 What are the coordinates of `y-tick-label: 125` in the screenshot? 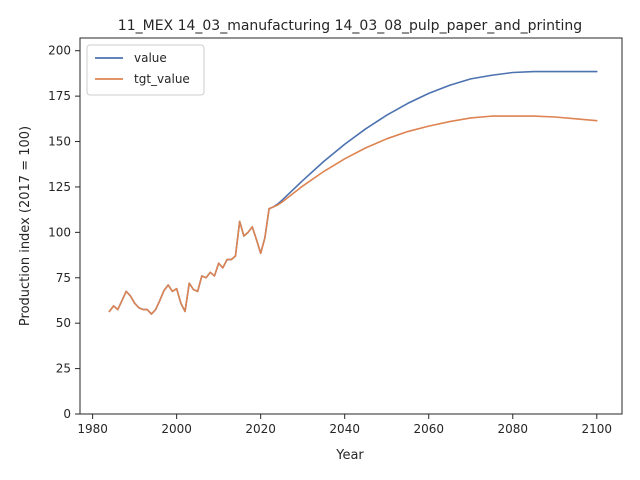 It's located at (59, 187).